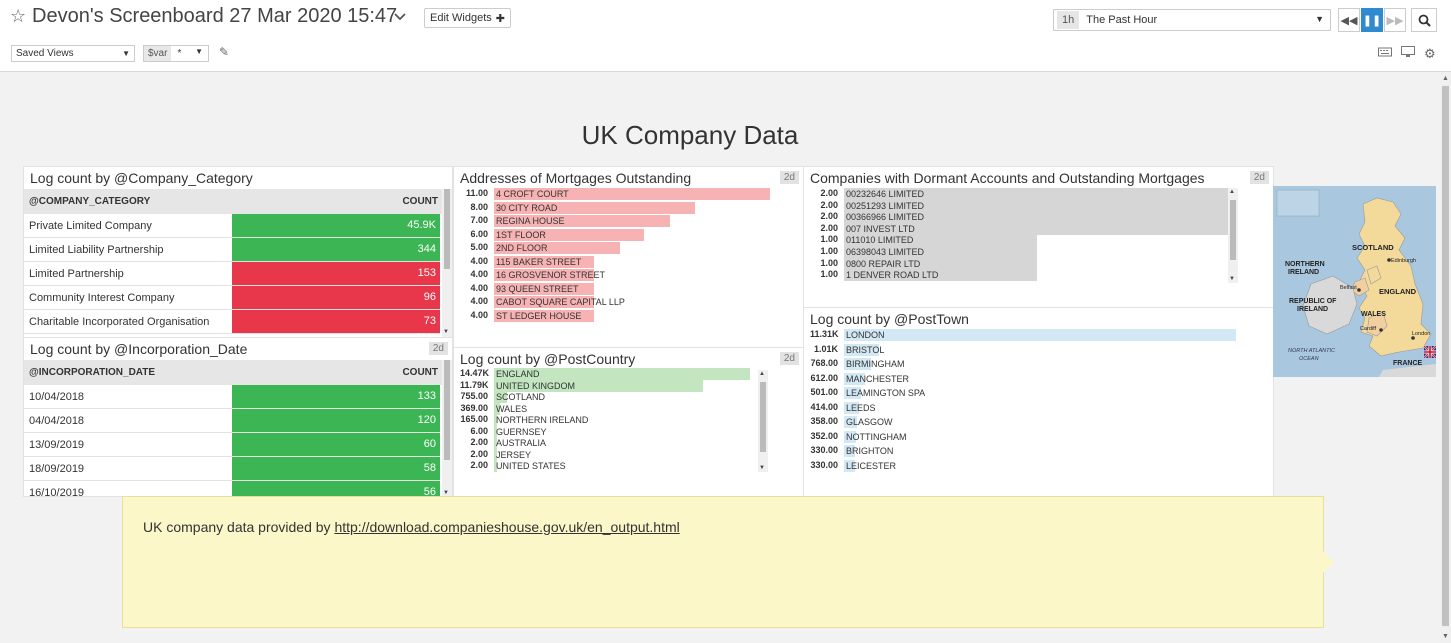 Image resolution: width=1451 pixels, height=643 pixels. What do you see at coordinates (1026, 349) in the screenshot?
I see `toplist-row: 1.01K BRISTOL` at bounding box center [1026, 349].